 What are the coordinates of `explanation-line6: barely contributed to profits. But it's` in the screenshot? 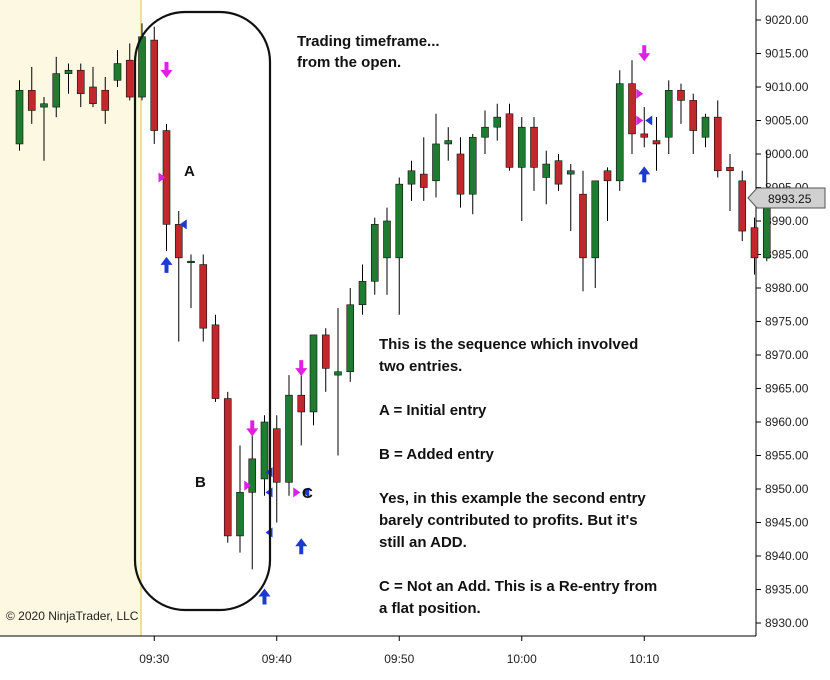 It's located at (508, 520).